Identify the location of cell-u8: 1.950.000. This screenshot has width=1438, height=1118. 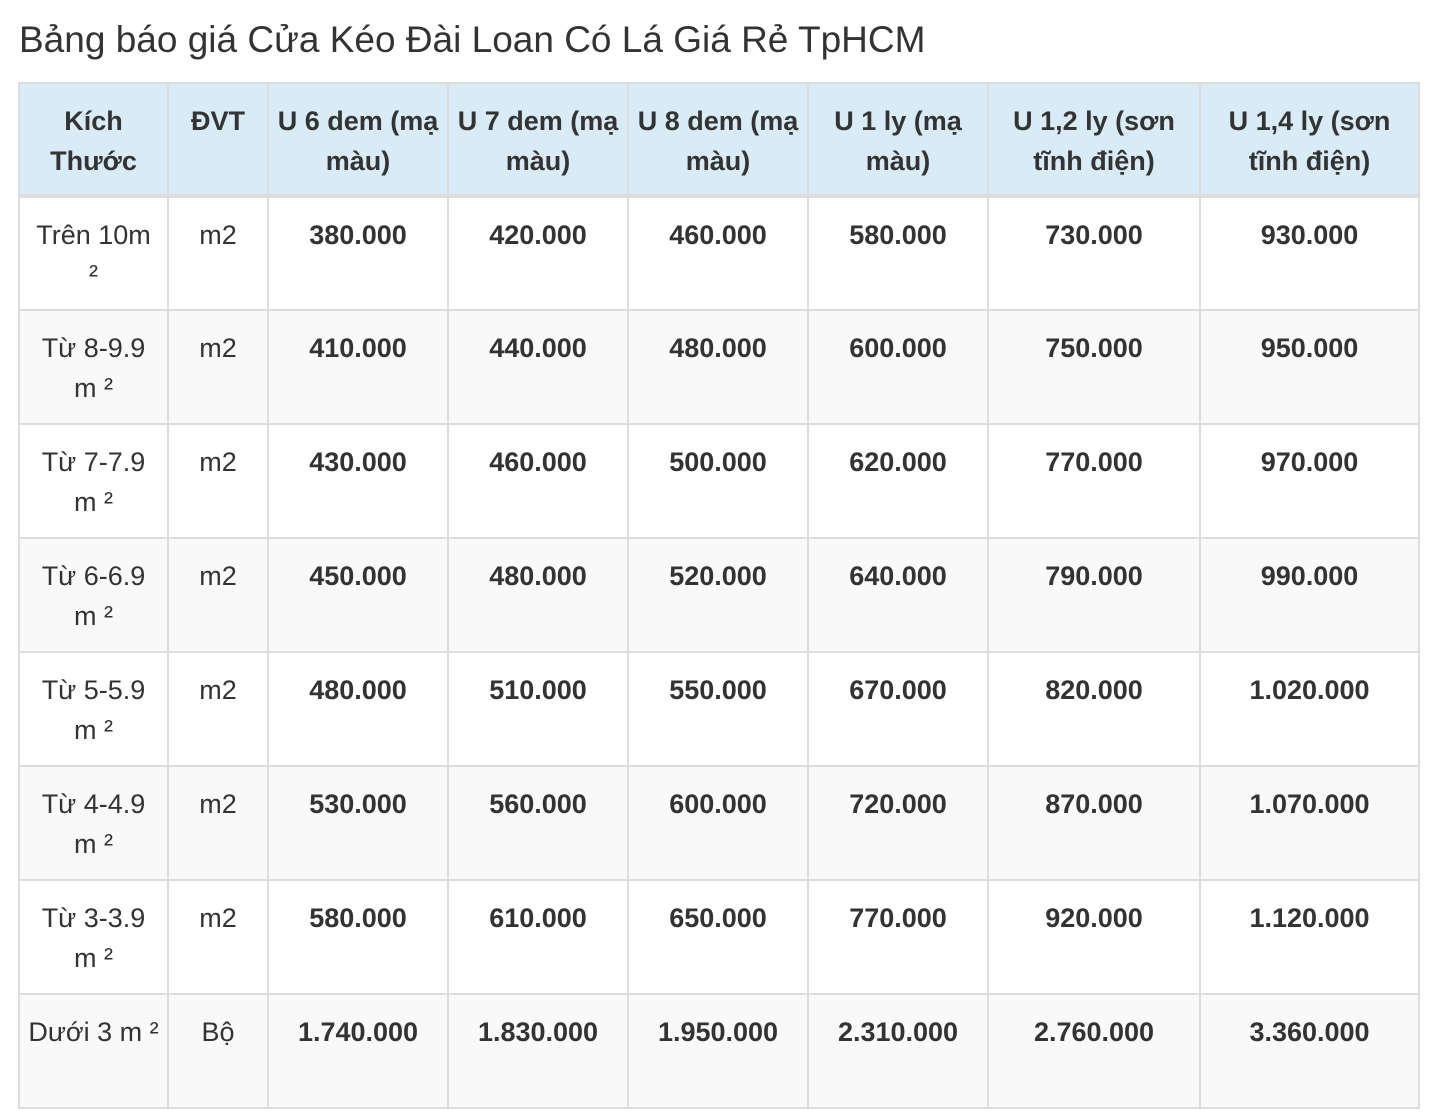
(718, 1051).